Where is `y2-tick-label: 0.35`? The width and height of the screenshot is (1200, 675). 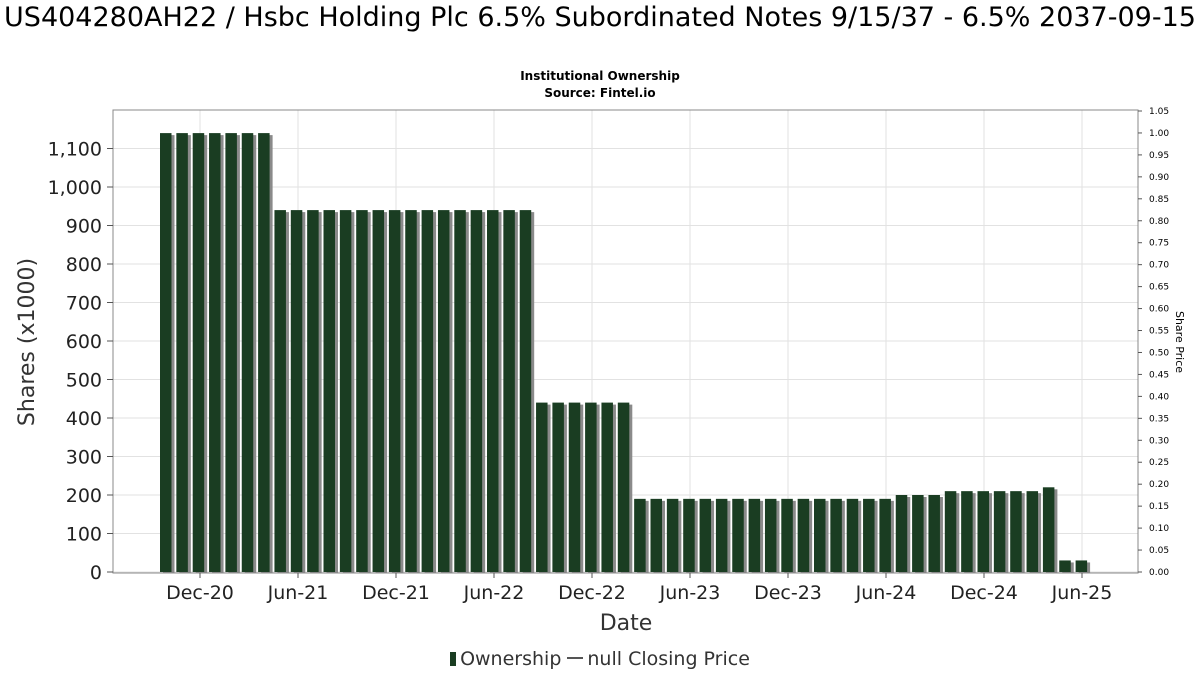 y2-tick-label: 0.35 is located at coordinates (1159, 419).